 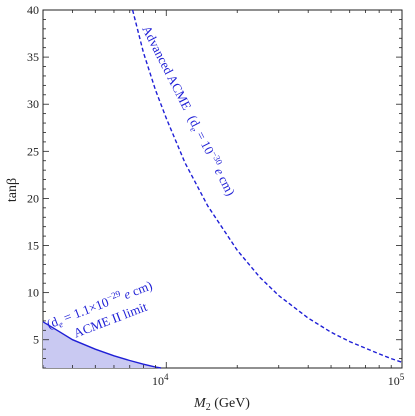 I want to click on acme2-limit-line, so click(x=102, y=345).